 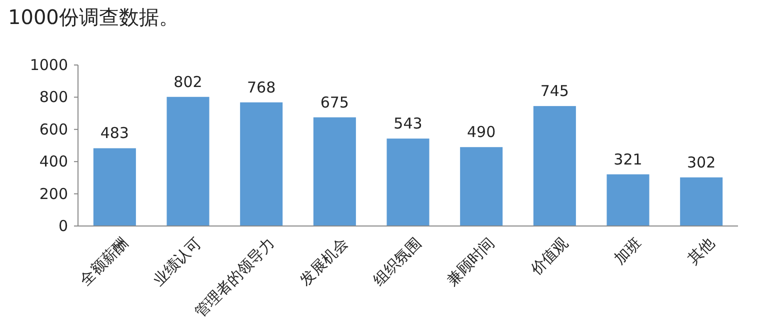 I want to click on x-tick-label: 发展机会, so click(x=324, y=262).